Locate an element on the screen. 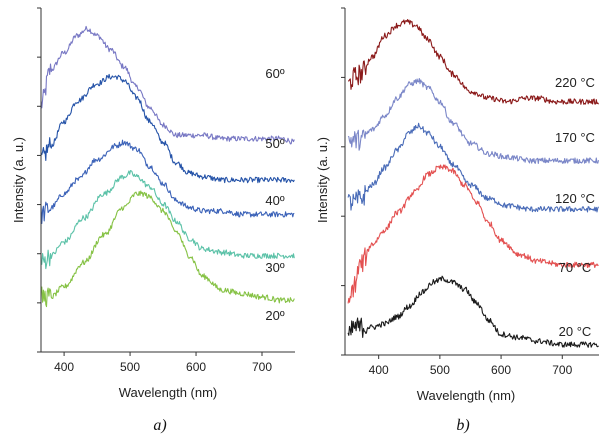 The height and width of the screenshot is (439, 599). series-label: 70 °C is located at coordinates (575, 267).